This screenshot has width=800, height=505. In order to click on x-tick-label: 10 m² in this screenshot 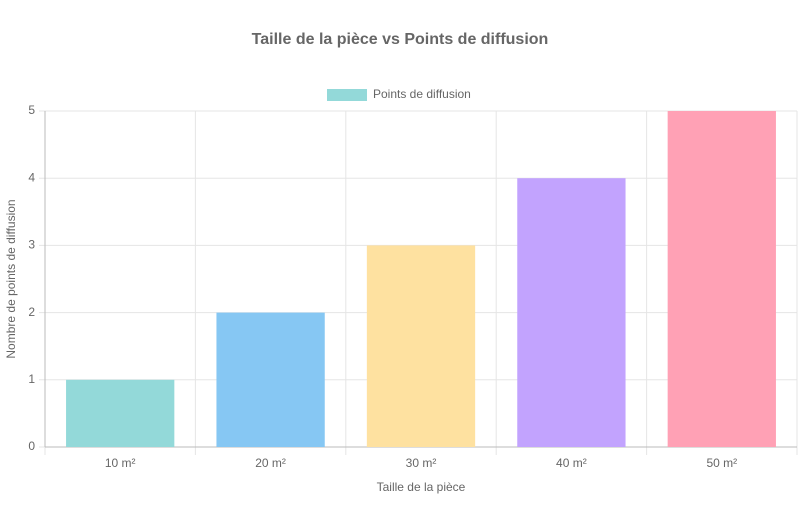, I will do `click(120, 463)`.